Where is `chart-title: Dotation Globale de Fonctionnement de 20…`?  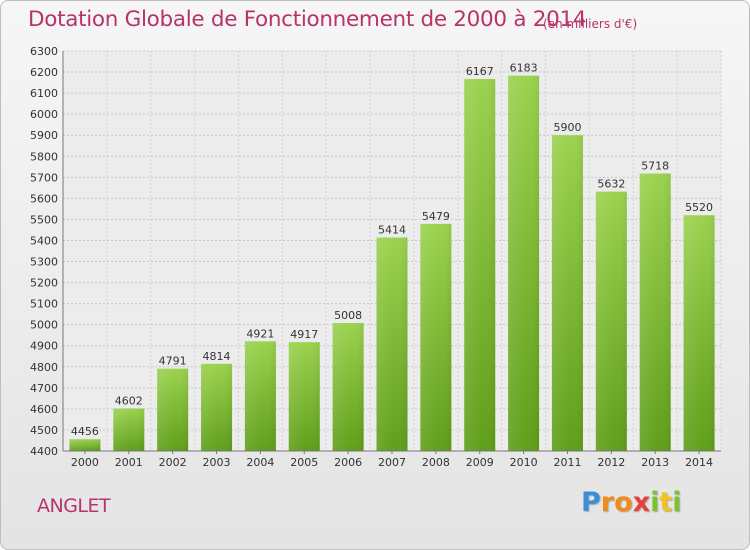
chart-title: Dotation Globale de Fonctionnement de 20… is located at coordinates (307, 19).